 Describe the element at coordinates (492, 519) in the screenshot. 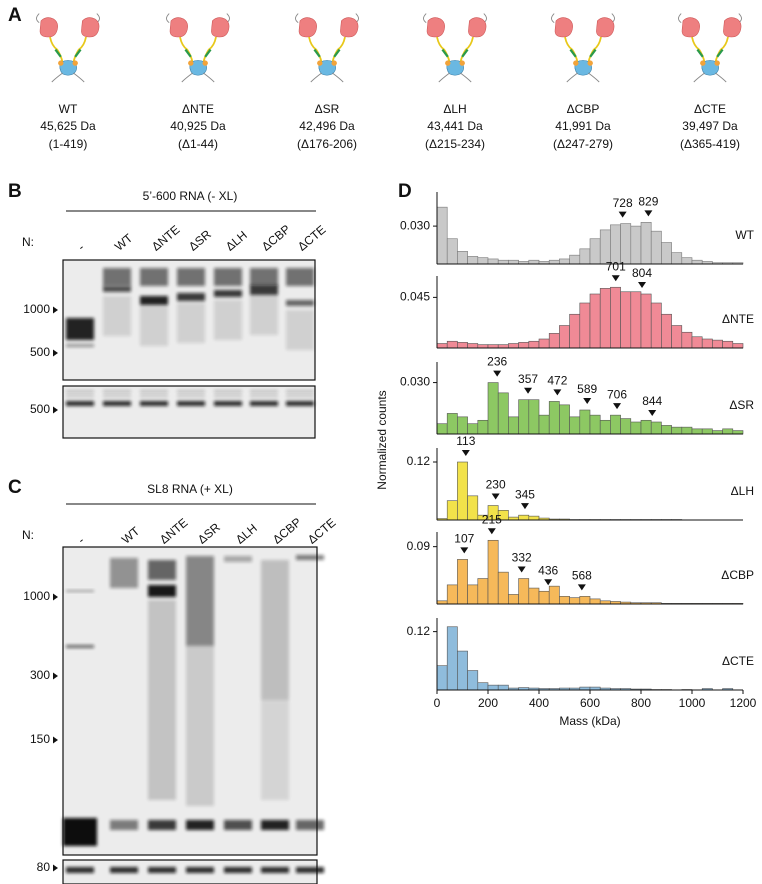

I see `peak-label: 215` at that location.